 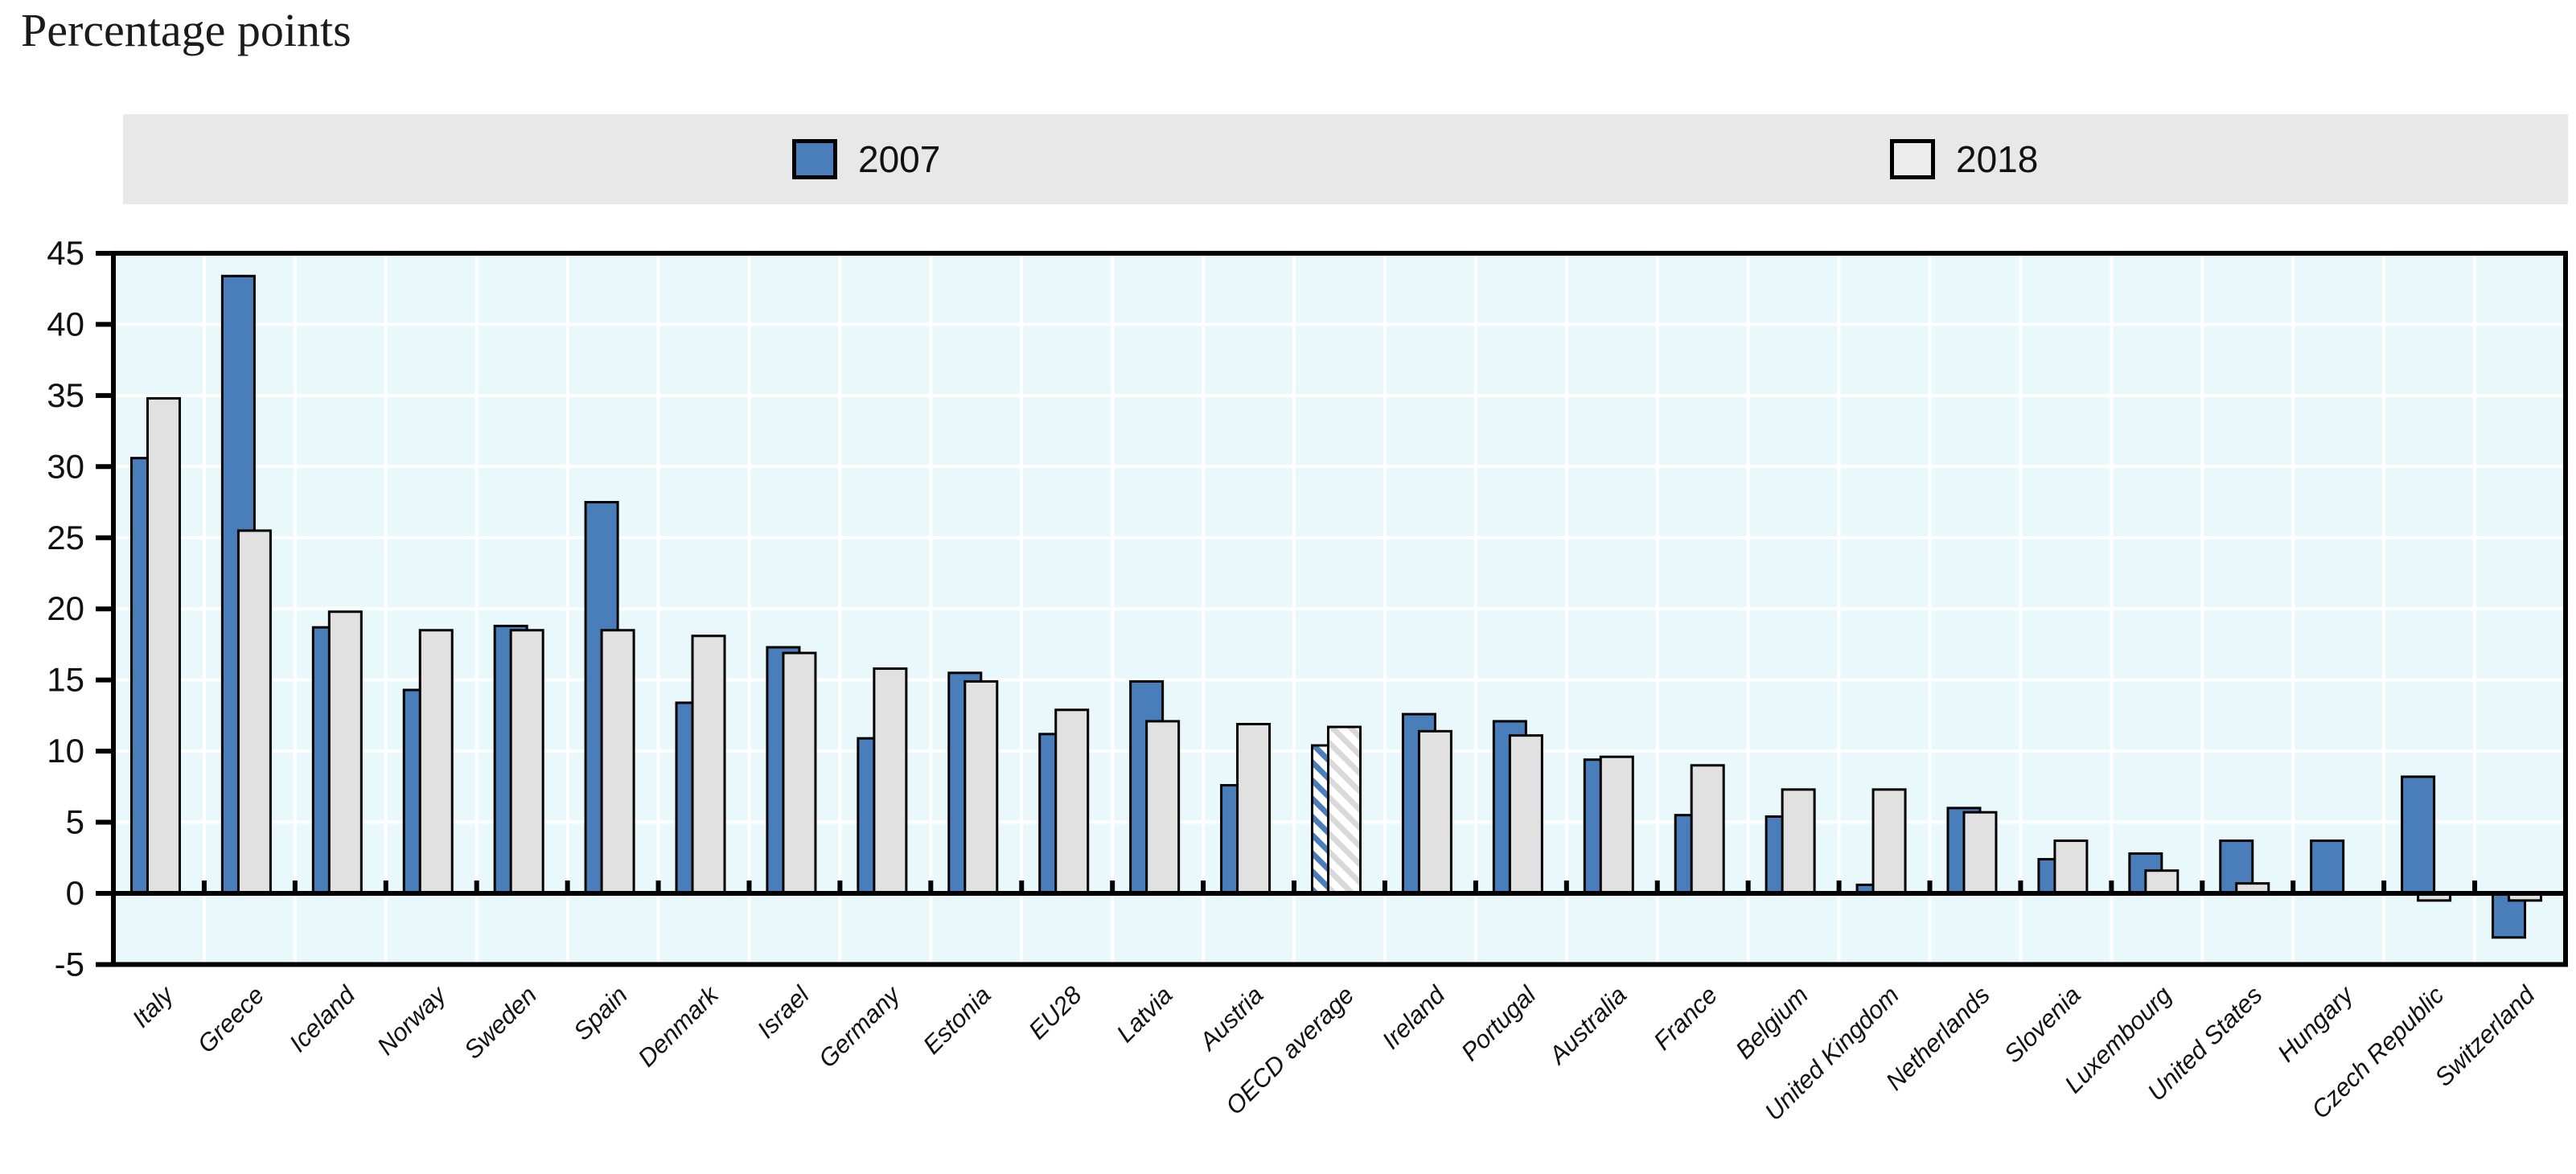 I want to click on x-label-hungary: Hungary, so click(x=2316, y=1023).